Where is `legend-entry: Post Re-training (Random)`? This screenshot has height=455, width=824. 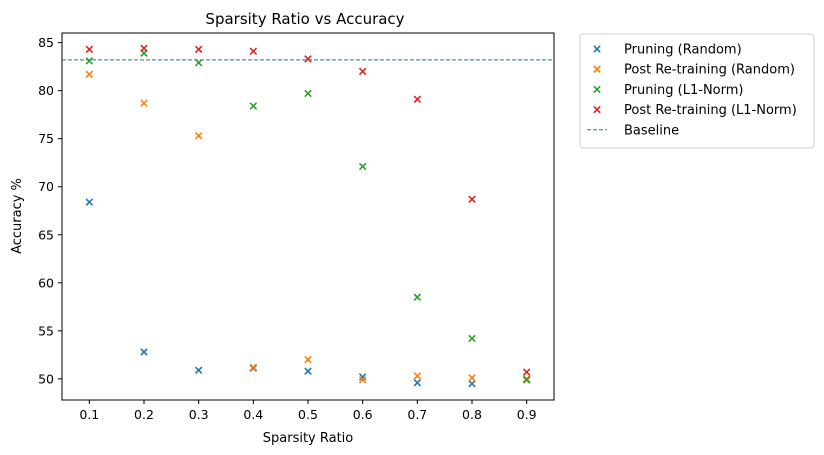
legend-entry: Post Re-training (Random) is located at coordinates (709, 70).